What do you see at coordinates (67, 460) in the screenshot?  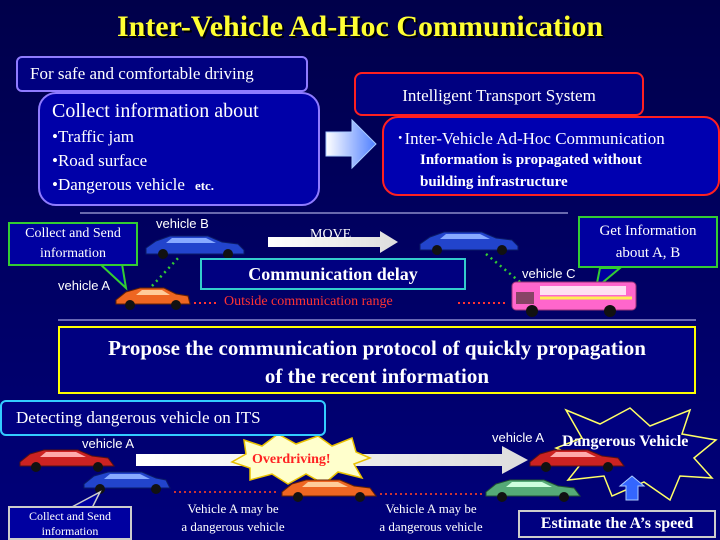 I see `vehicle-a-left-car-icon` at bounding box center [67, 460].